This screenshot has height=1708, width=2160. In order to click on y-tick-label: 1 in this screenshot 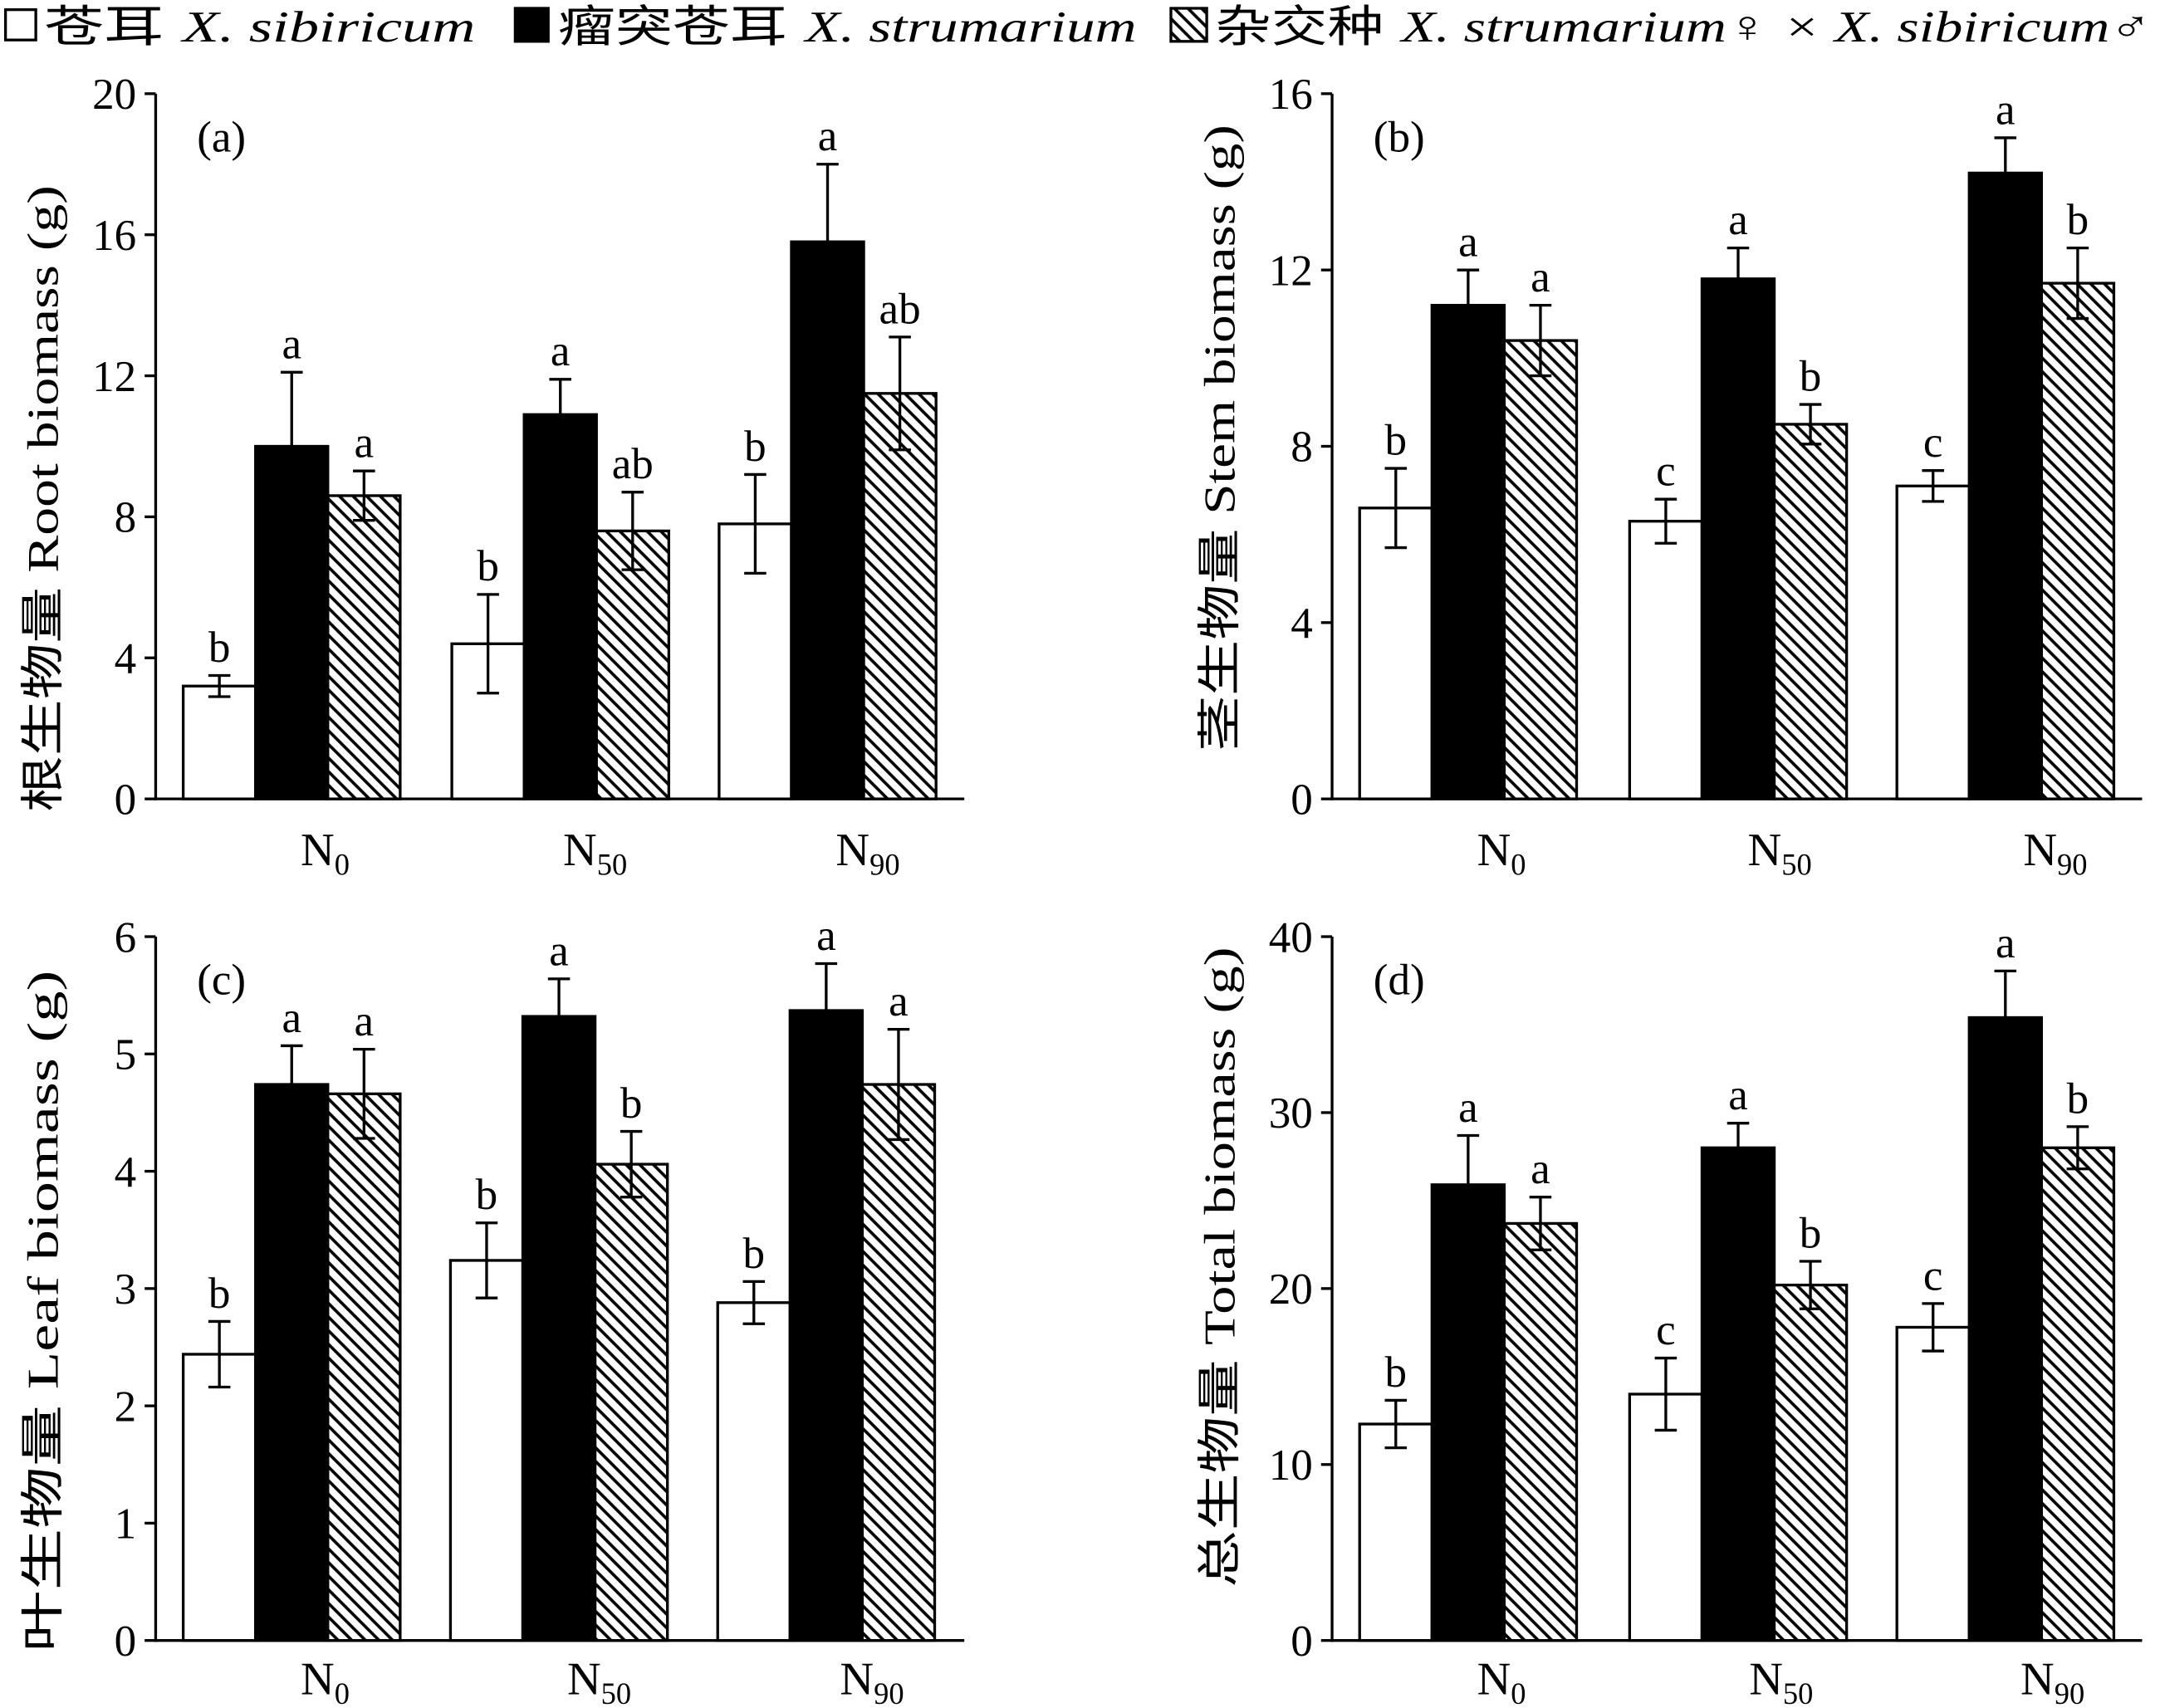, I will do `click(126, 1524)`.